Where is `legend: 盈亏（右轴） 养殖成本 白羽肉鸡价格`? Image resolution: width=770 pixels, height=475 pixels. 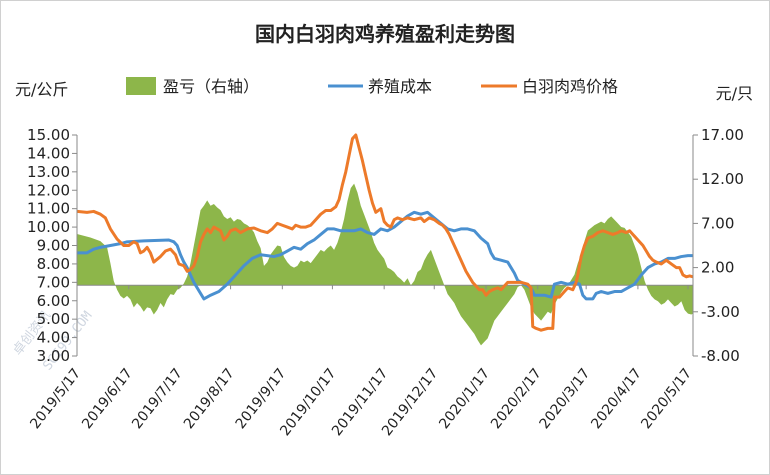
legend: 盈亏（右轴） 养殖成本 白羽肉鸡价格 is located at coordinates (372, 86).